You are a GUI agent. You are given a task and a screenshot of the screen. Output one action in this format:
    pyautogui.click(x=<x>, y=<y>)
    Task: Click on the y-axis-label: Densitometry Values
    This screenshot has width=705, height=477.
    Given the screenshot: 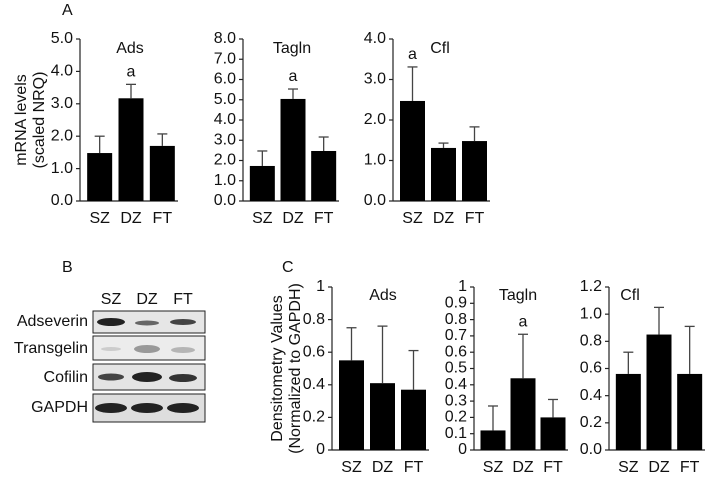 What is the action you would take?
    pyautogui.click(x=277, y=368)
    